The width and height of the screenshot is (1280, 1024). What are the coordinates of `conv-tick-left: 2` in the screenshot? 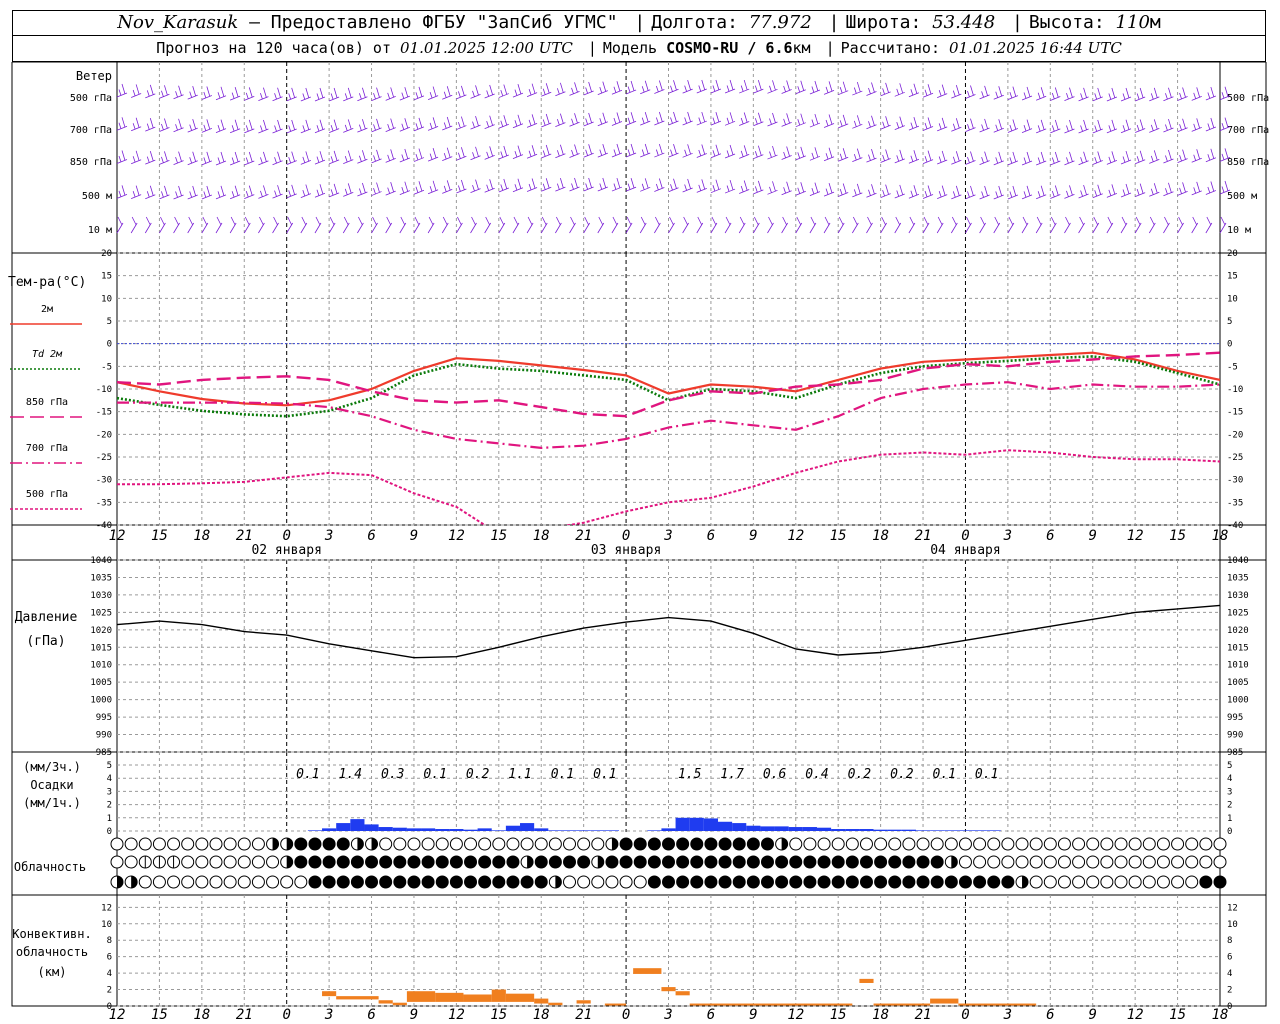 It's located at (109, 991).